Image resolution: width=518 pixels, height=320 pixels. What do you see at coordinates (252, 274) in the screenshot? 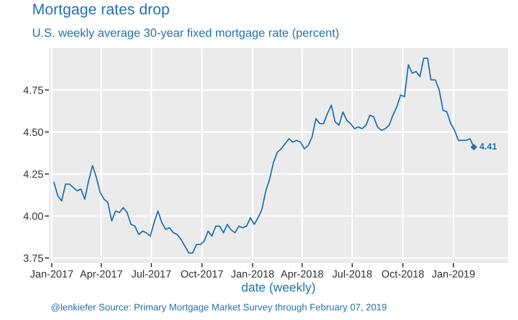
I see `x-tick-label: Jan-2018` at bounding box center [252, 274].